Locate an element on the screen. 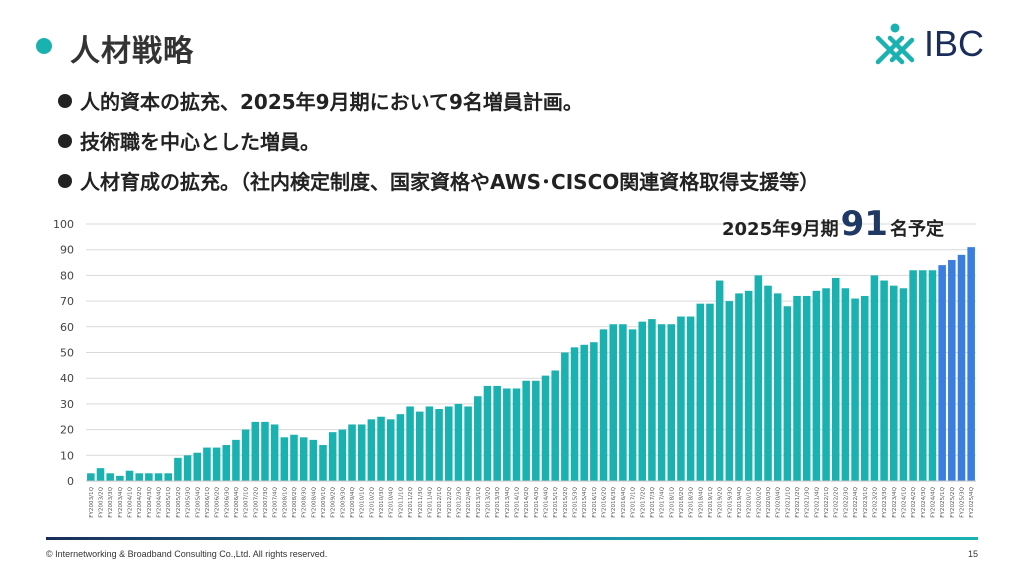  x-tick-label: FY2015/1Q is located at coordinates (556, 501).